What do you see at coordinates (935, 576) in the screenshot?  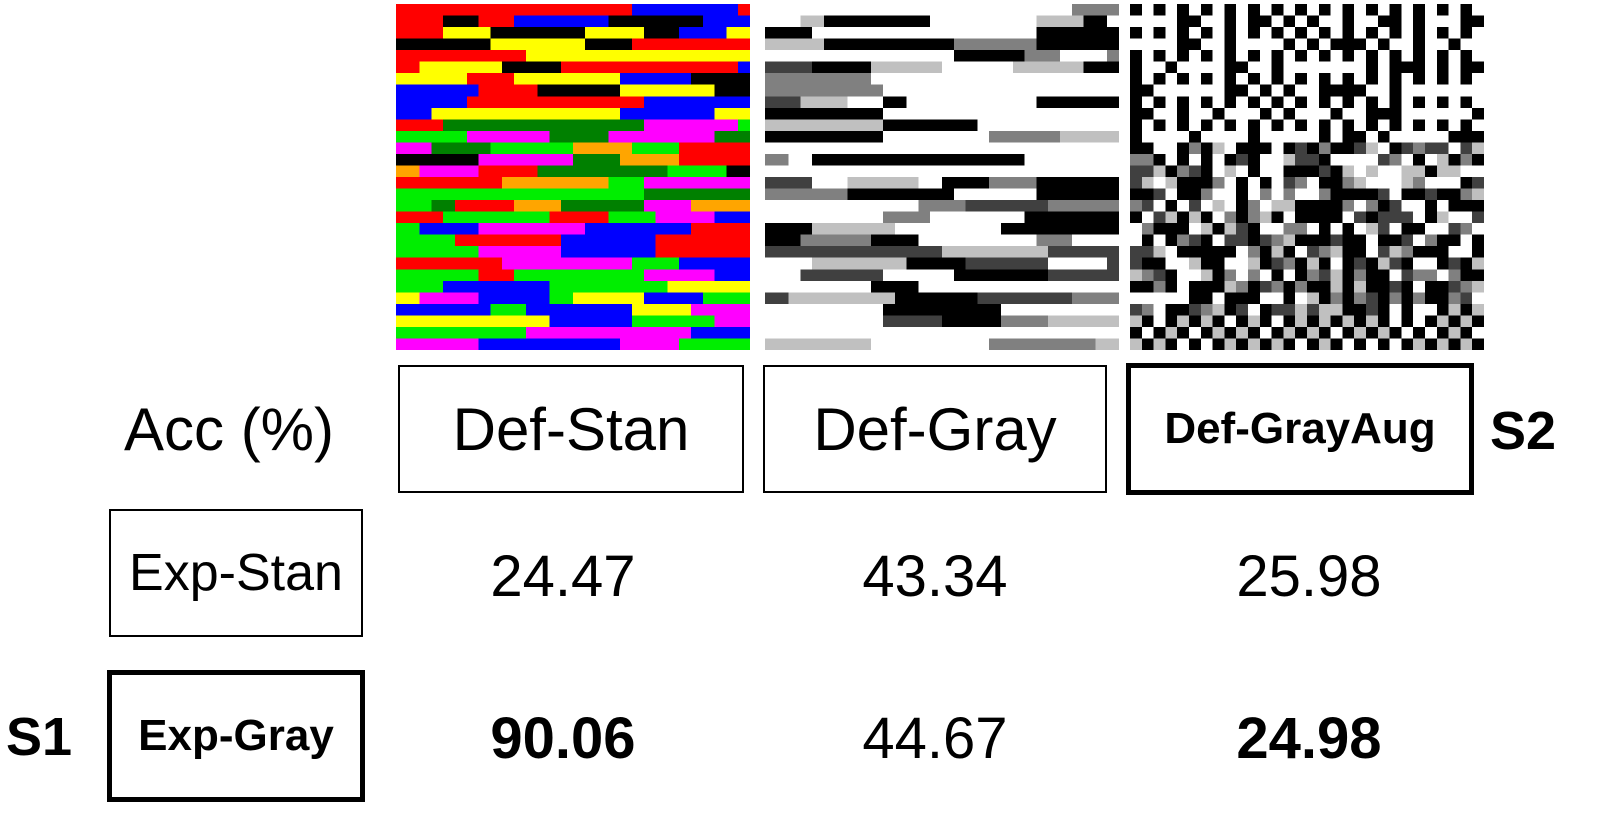 I see `value-exp-stan-def-gray: 43.34` at bounding box center [935, 576].